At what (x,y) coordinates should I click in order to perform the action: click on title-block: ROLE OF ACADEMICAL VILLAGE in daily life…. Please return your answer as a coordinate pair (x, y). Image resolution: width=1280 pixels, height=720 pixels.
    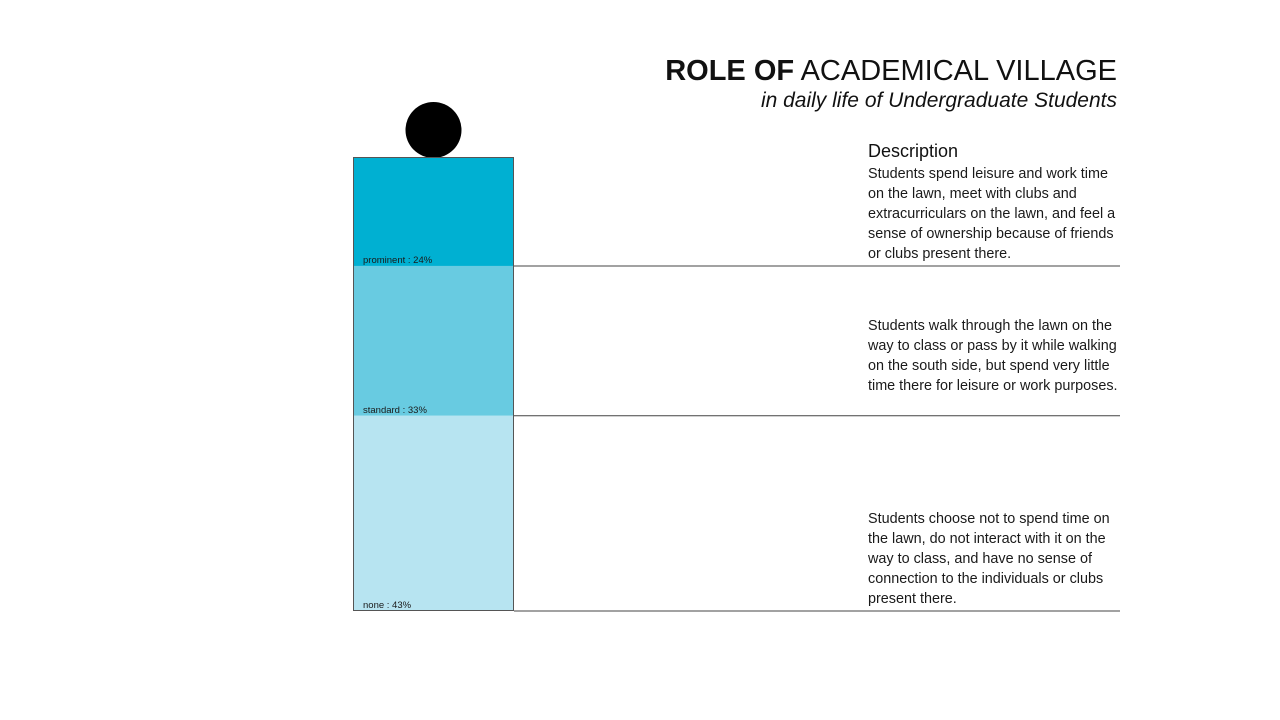
    Looking at the image, I should click on (891, 84).